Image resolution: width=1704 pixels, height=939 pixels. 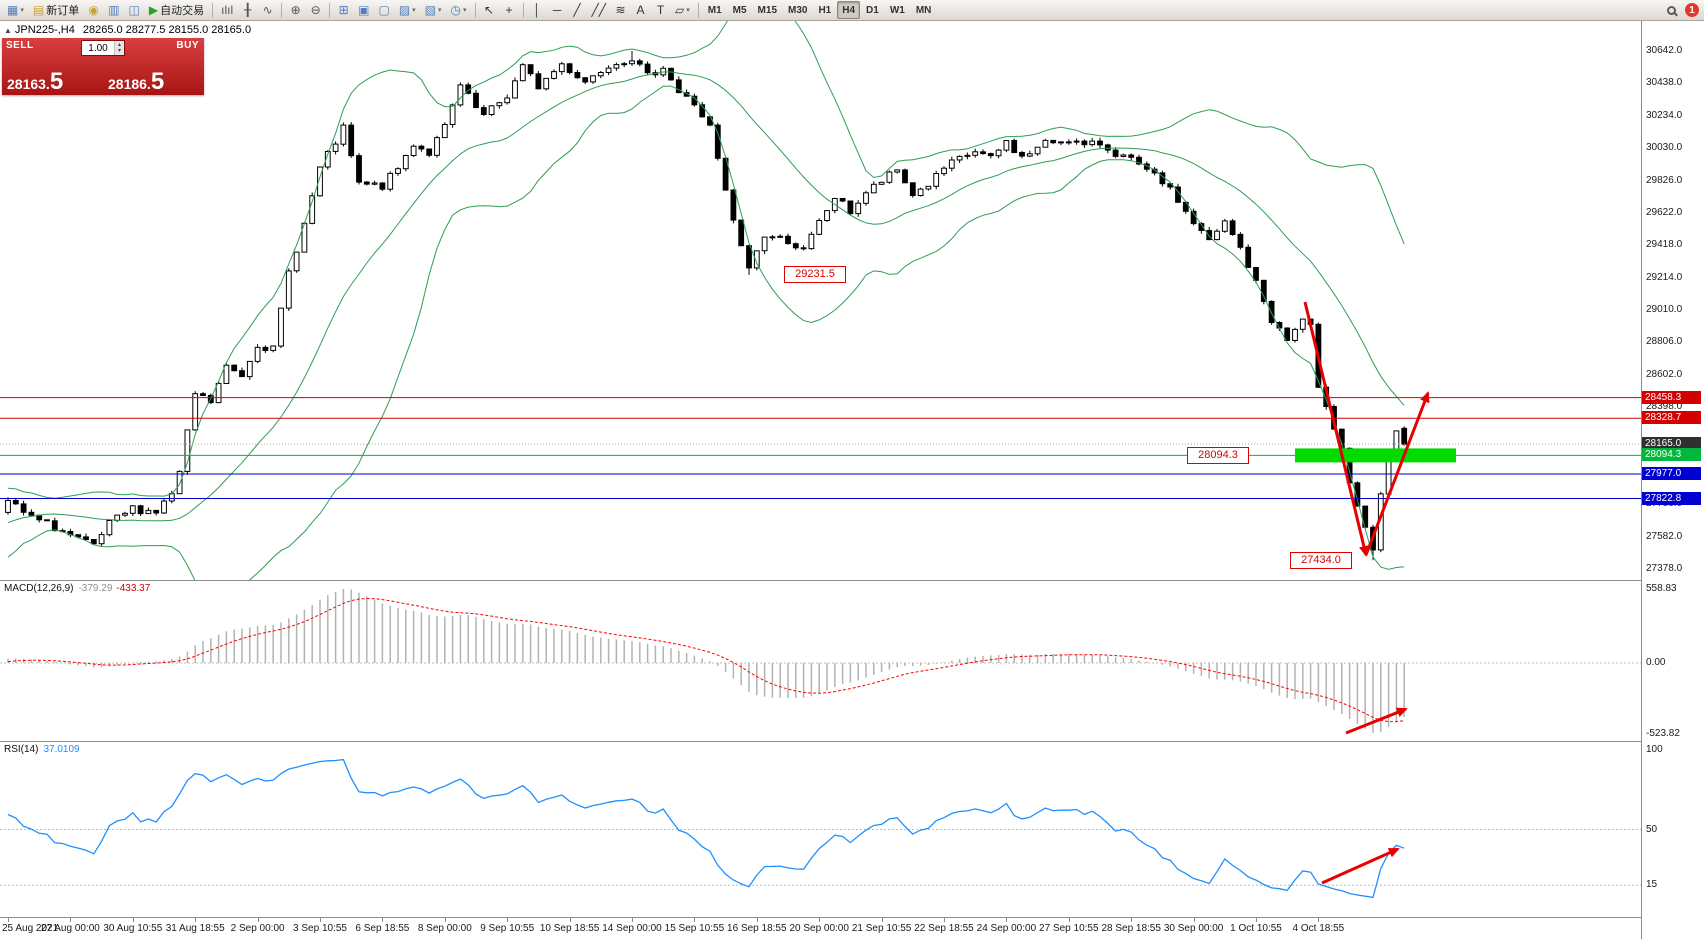 What do you see at coordinates (739, 10) in the screenshot?
I see `timeframe-m5-button: M5` at bounding box center [739, 10].